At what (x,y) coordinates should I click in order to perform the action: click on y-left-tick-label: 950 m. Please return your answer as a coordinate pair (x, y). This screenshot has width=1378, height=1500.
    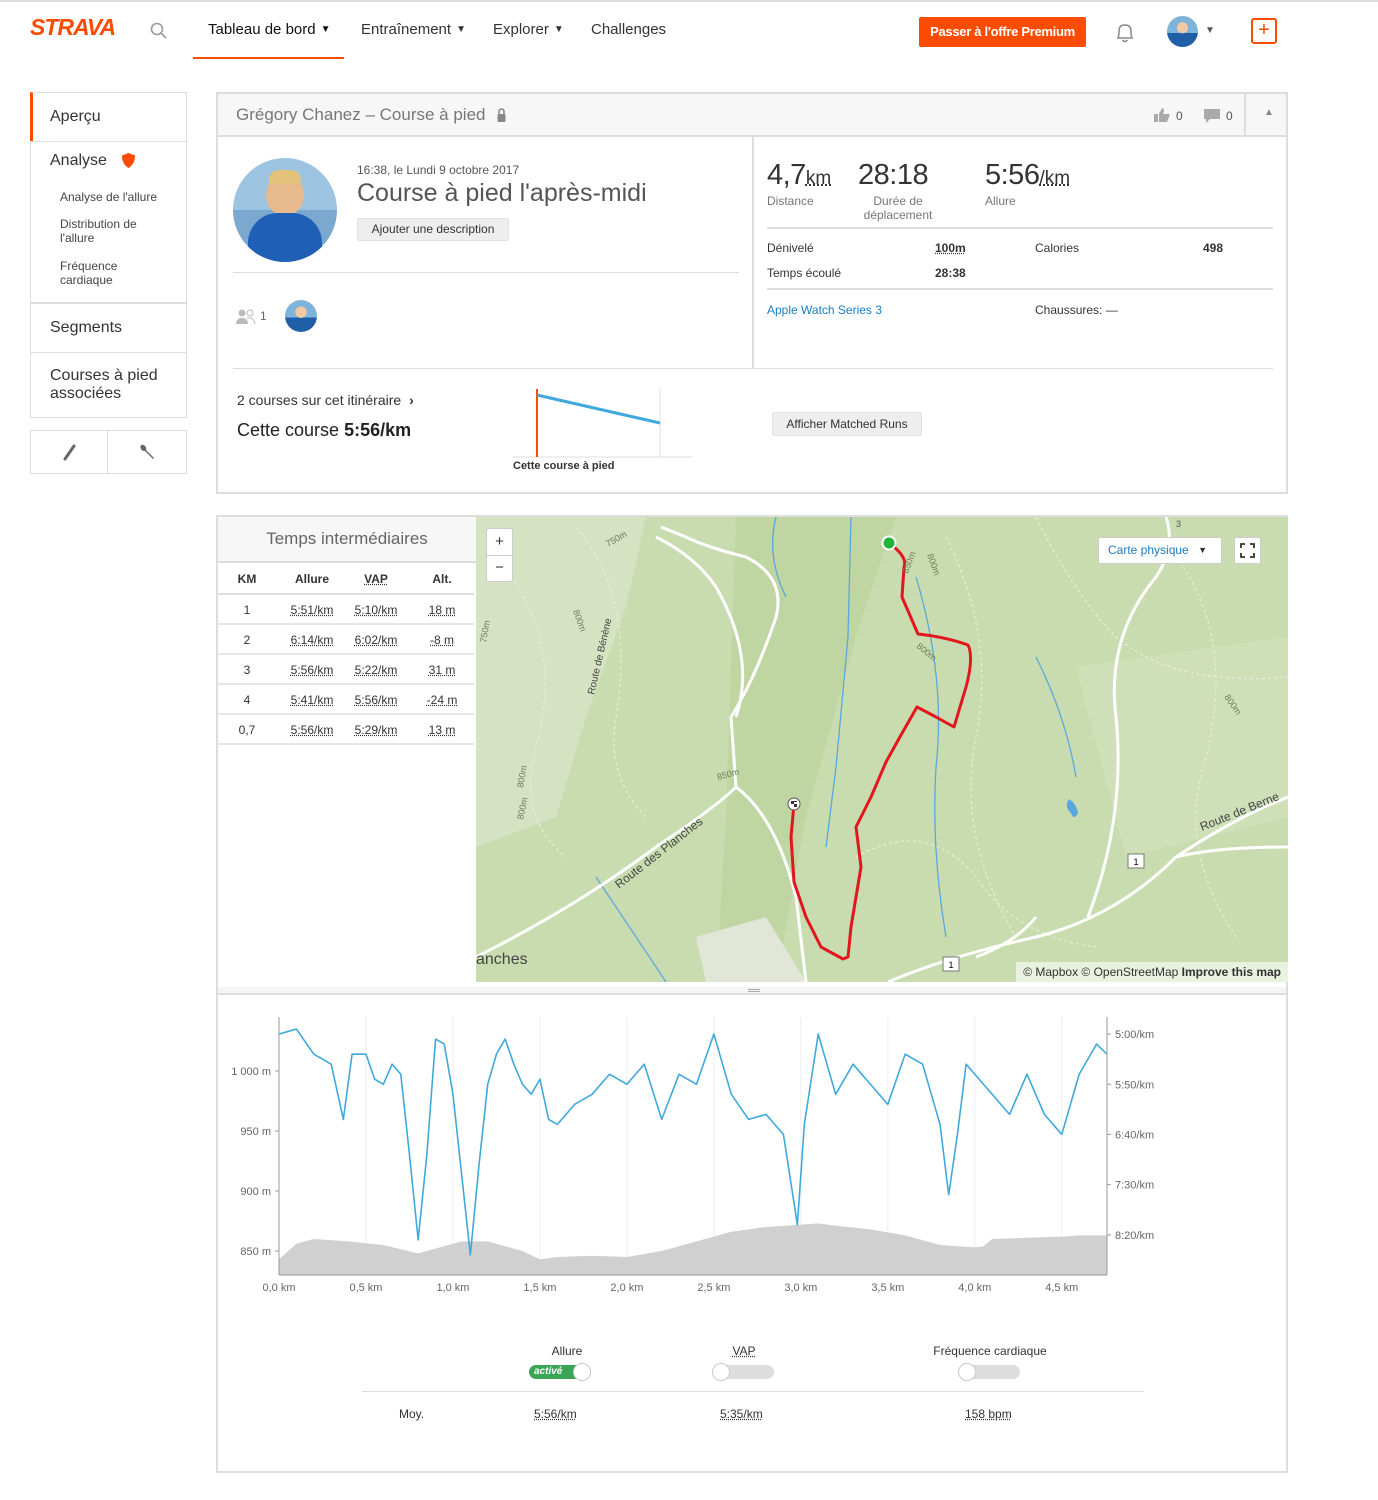
    Looking at the image, I should click on (255, 1132).